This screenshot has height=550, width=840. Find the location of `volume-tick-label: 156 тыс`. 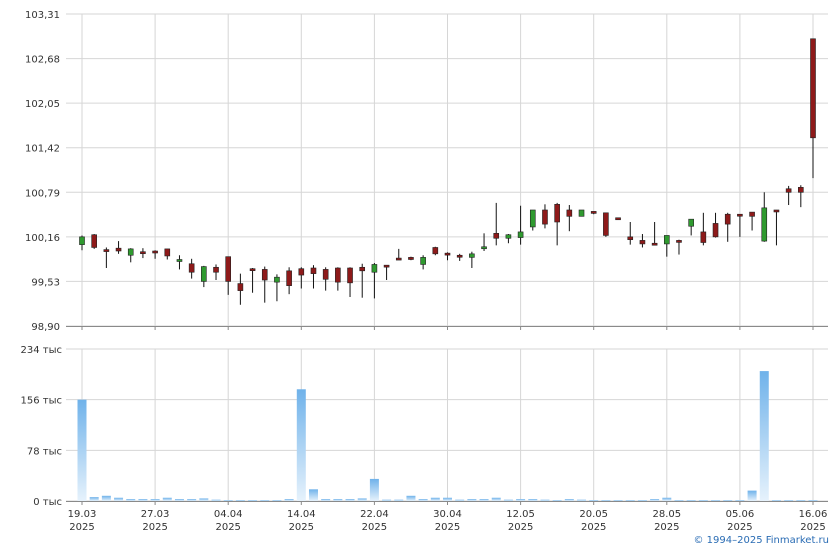

volume-tick-label: 156 тыс is located at coordinates (41, 401).